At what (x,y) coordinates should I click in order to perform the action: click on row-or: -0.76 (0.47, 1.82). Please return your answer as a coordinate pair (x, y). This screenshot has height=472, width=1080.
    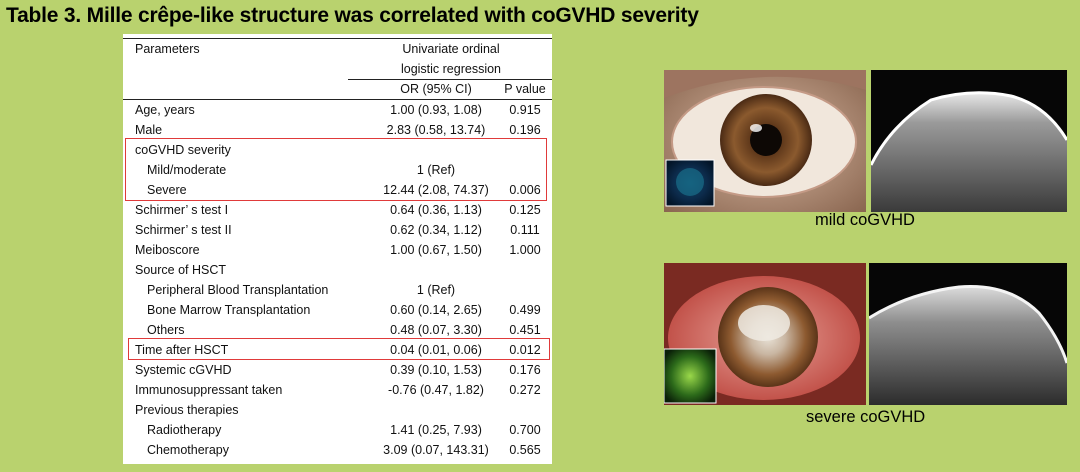
    Looking at the image, I should click on (436, 390).